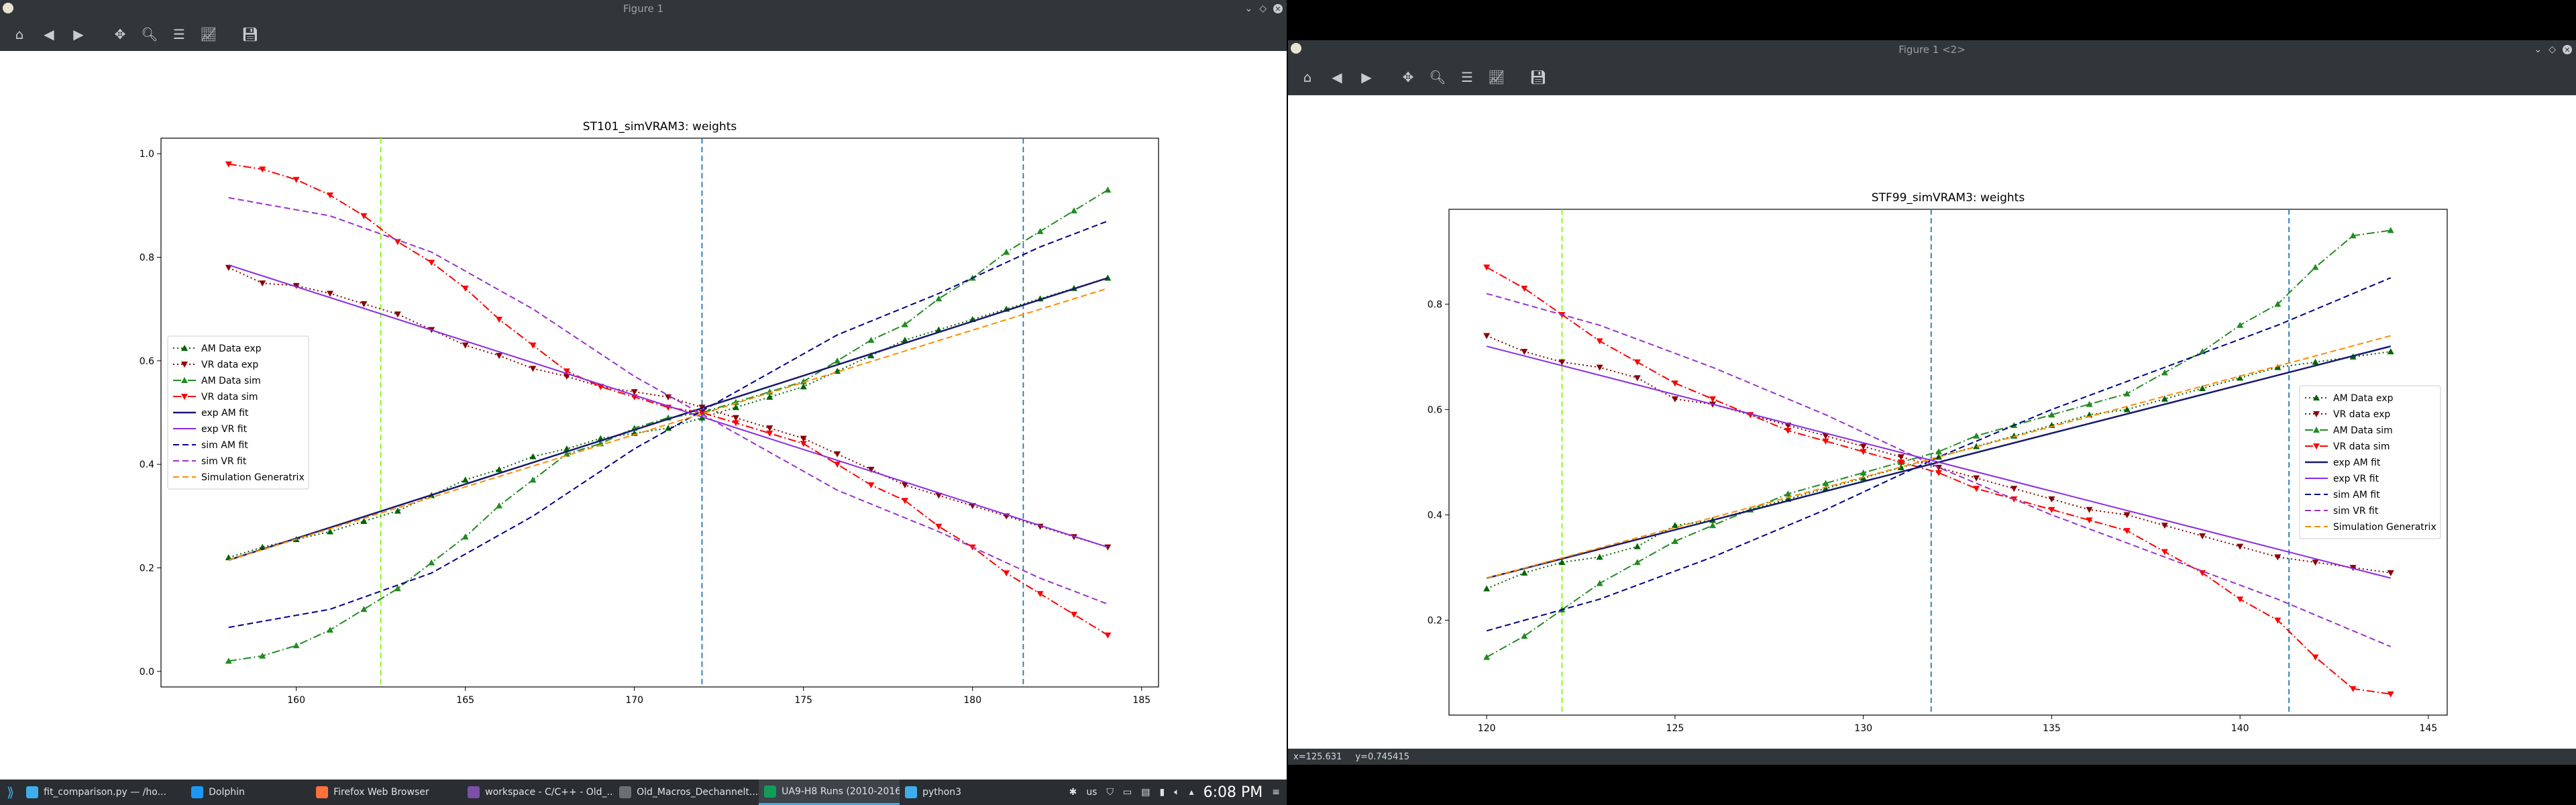 The image size is (2576, 805). I want to click on legend-label: VR data exp, so click(2361, 414).